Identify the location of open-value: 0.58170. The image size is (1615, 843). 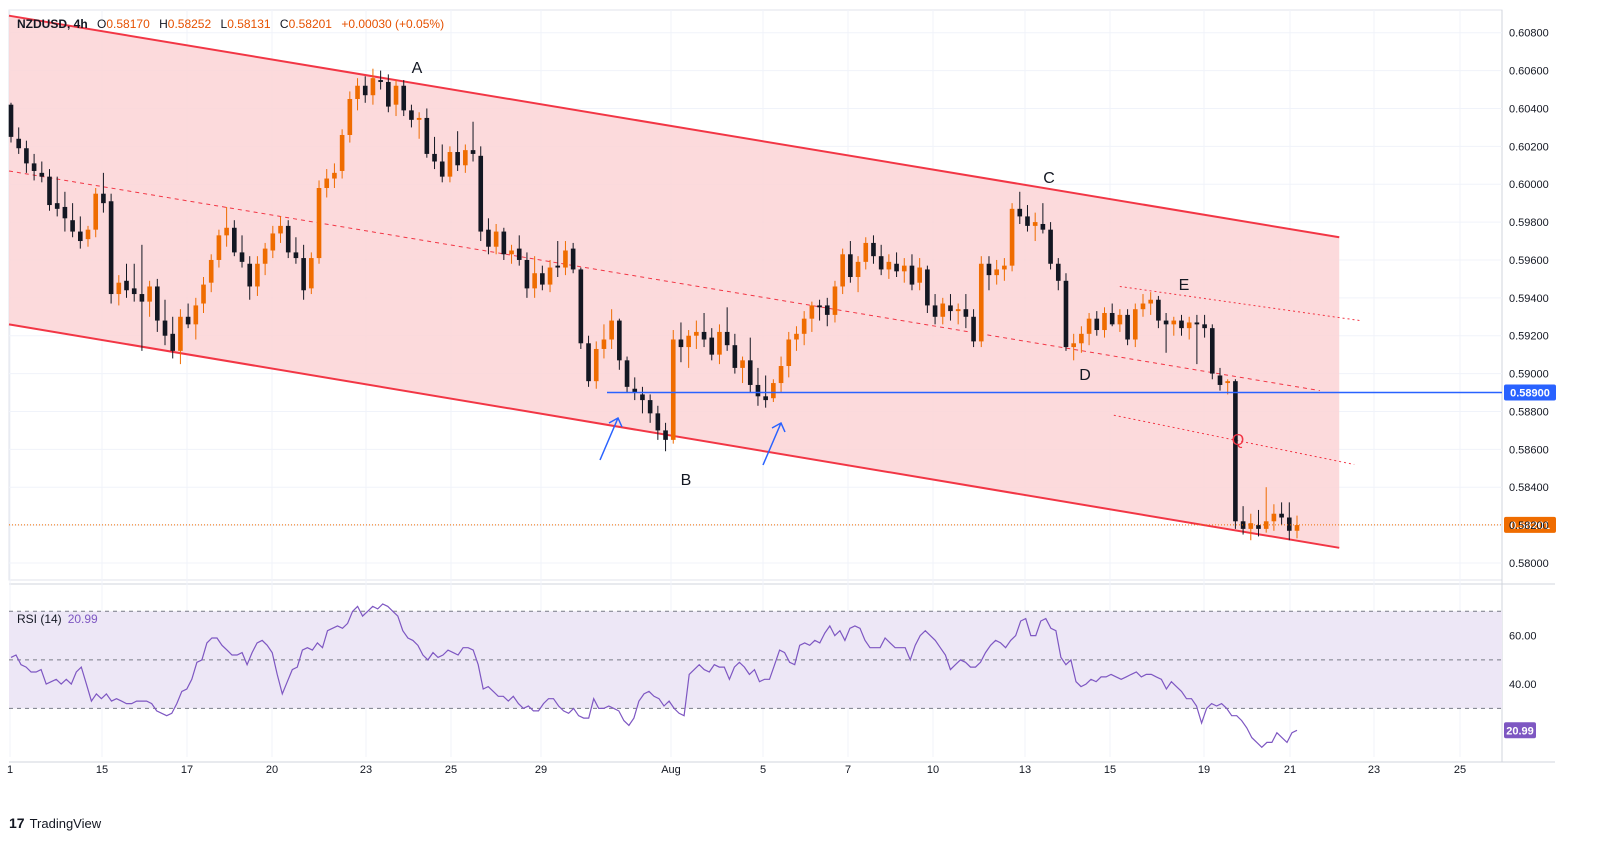
(128, 24).